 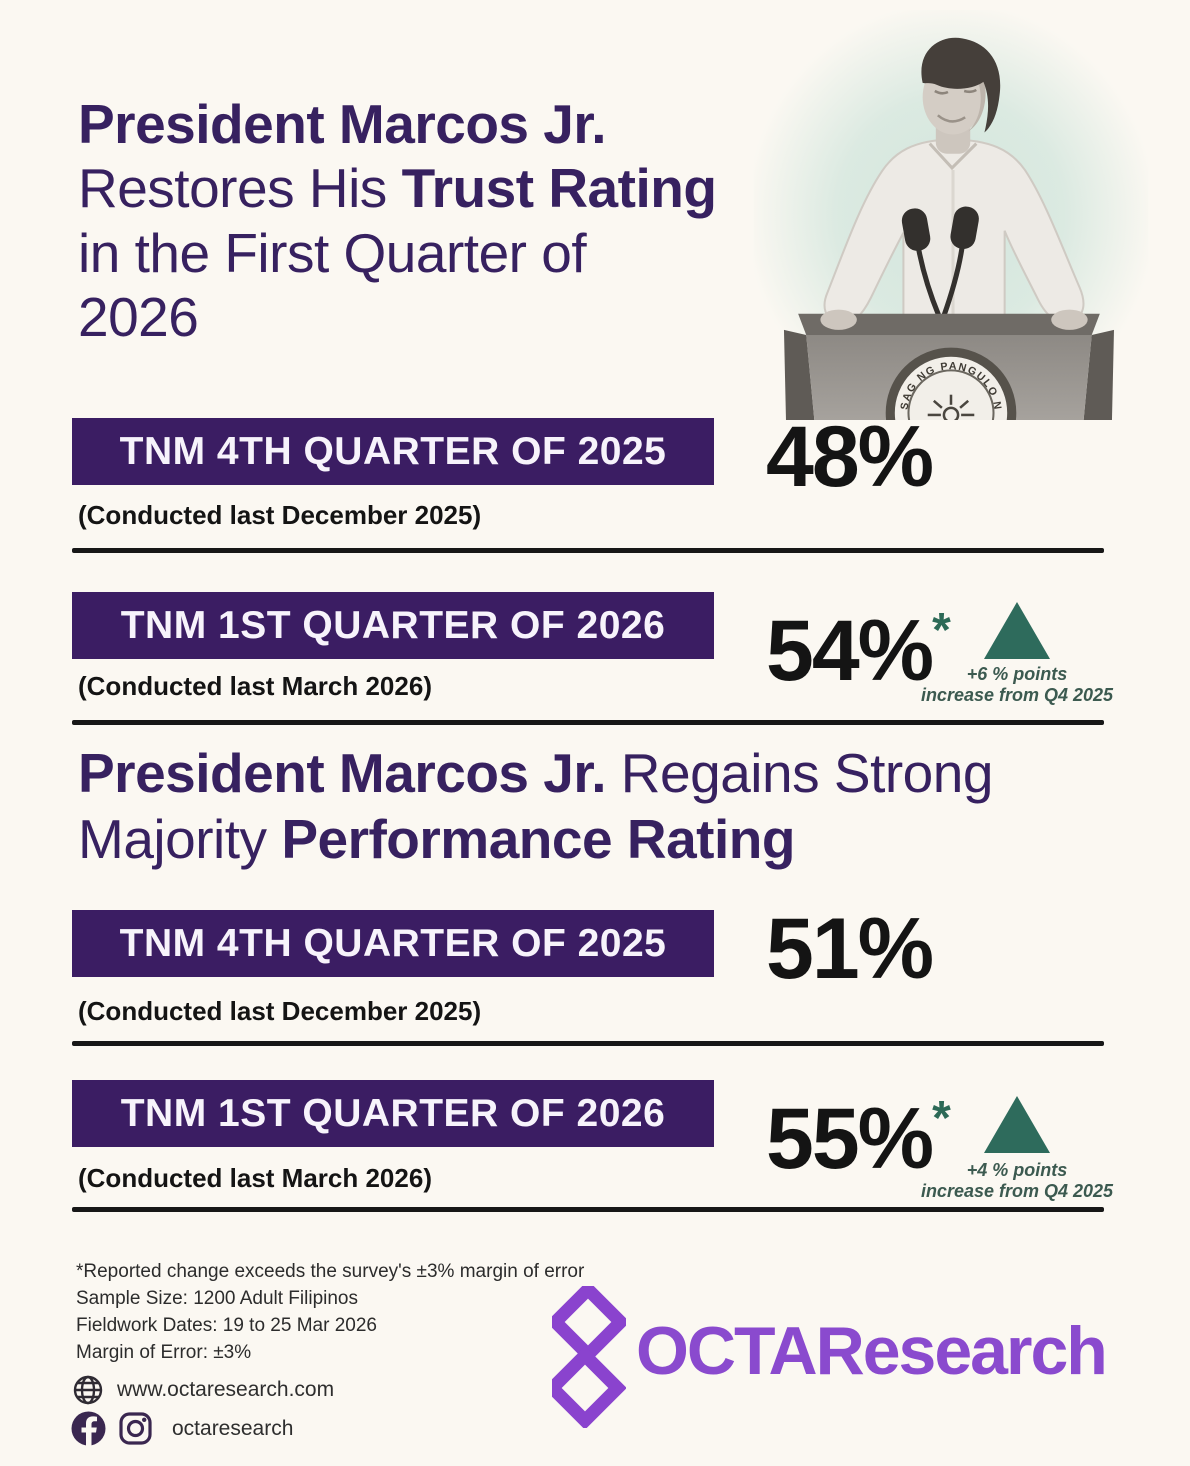 What do you see at coordinates (280, 515) in the screenshot?
I see `trust-q4-conducted-note: (Conducted last December 2025)` at bounding box center [280, 515].